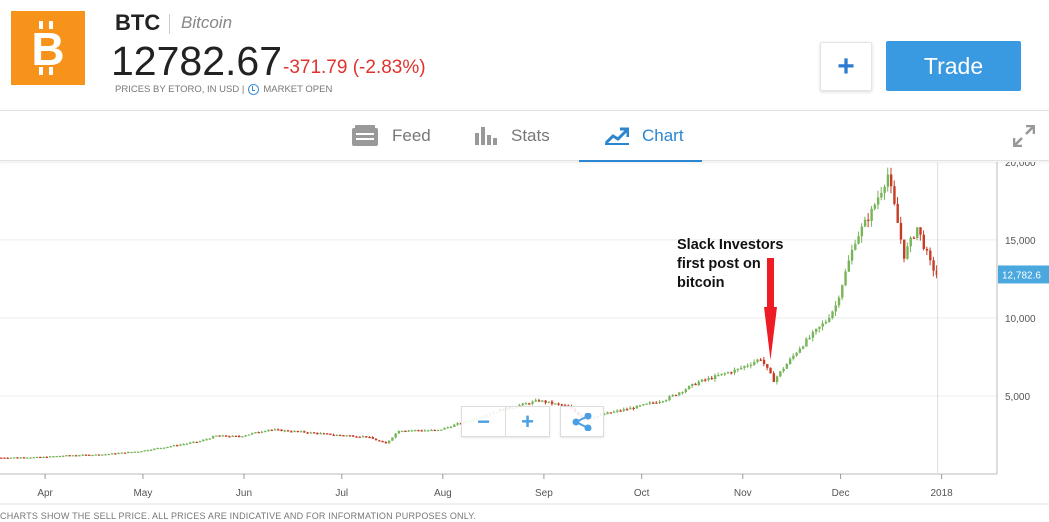 The width and height of the screenshot is (1049, 522). I want to click on share-button, so click(582, 421).